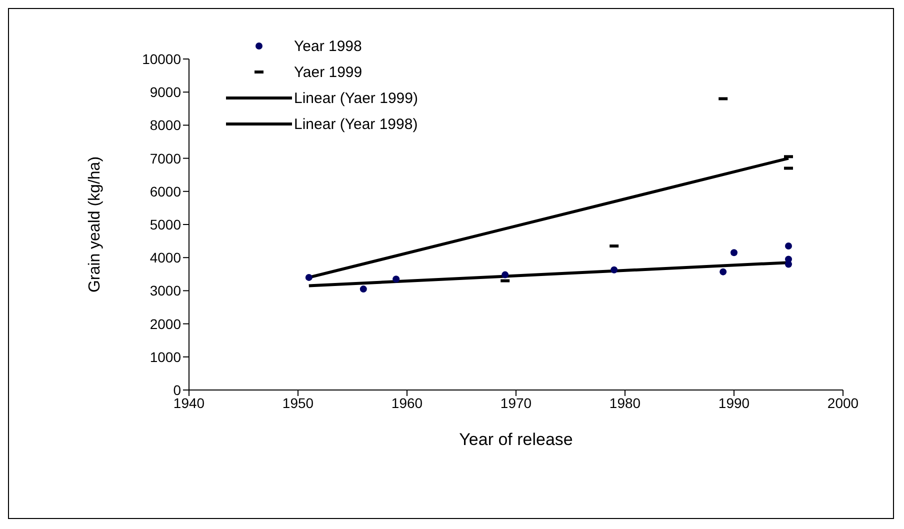  I want to click on x-tick-label: 1980, so click(625, 402).